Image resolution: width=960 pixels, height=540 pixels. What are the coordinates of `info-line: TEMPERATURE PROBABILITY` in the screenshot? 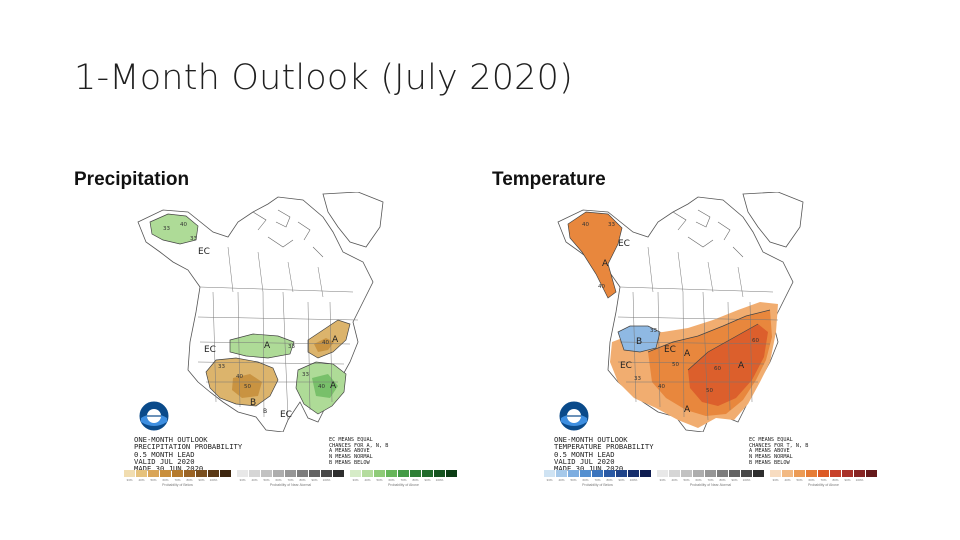 It's located at (604, 447).